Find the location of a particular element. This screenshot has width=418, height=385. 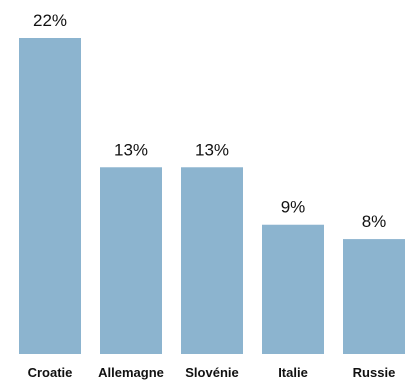

bar-croatie is located at coordinates (50, 196).